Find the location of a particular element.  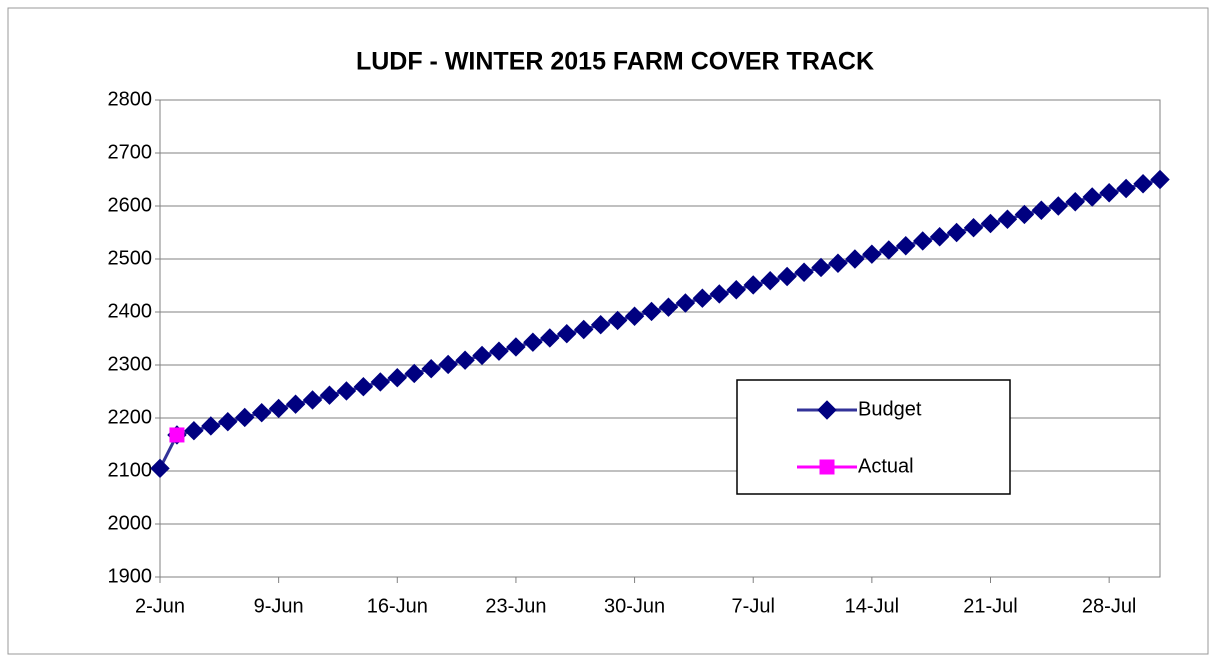

x-tick-label: 2-Jun is located at coordinates (160, 606).